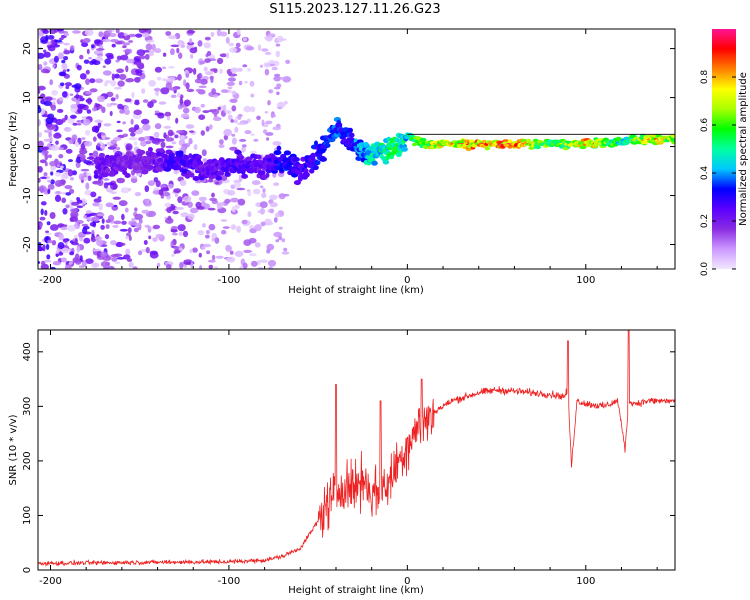 Image resolution: width=750 pixels, height=600 pixels. I want to click on ridge-core, so click(561, 144).